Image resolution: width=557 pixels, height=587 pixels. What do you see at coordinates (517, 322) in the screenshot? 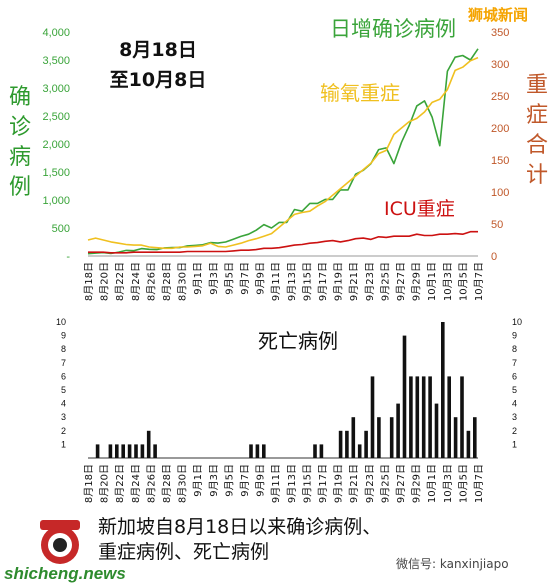
I see `bar-right-tick: 10` at bounding box center [517, 322].